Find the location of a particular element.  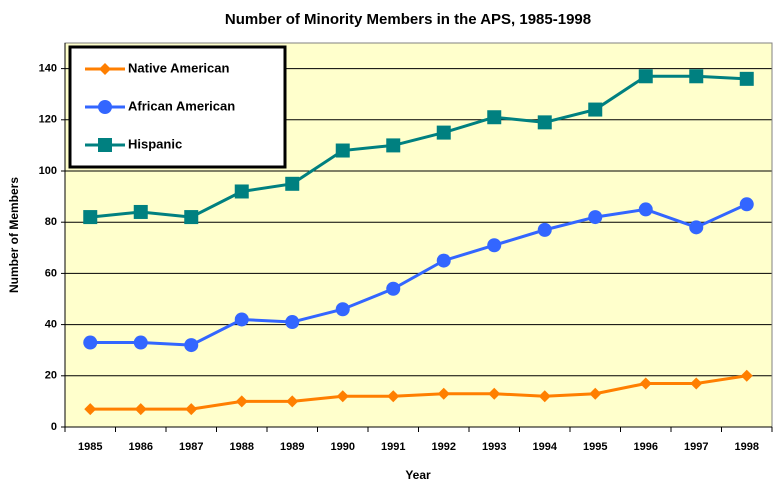

x-tick-label: 1986 is located at coordinates (141, 447).